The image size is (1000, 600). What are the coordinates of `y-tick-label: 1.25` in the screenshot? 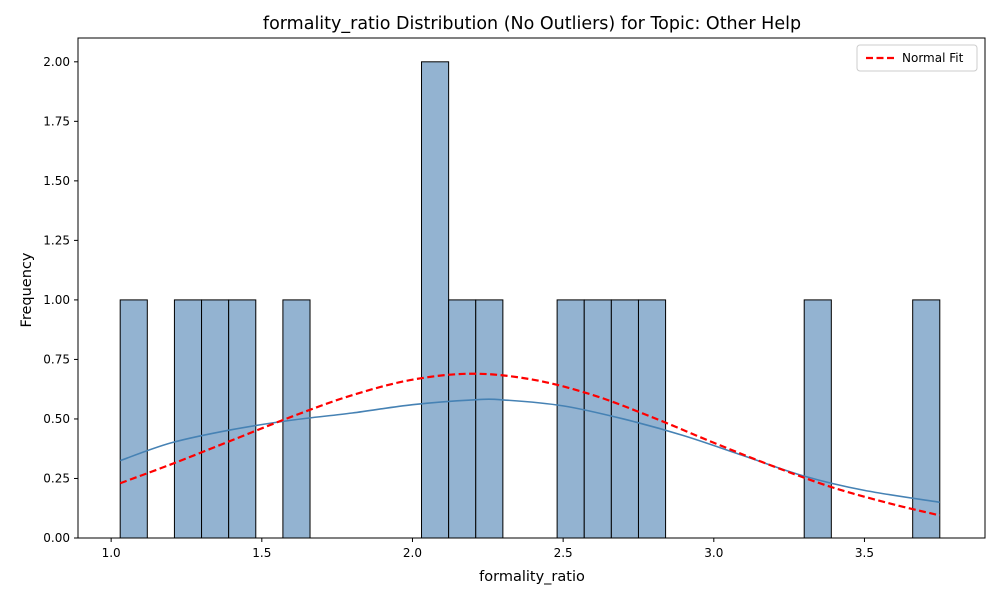 It's located at (56, 240).